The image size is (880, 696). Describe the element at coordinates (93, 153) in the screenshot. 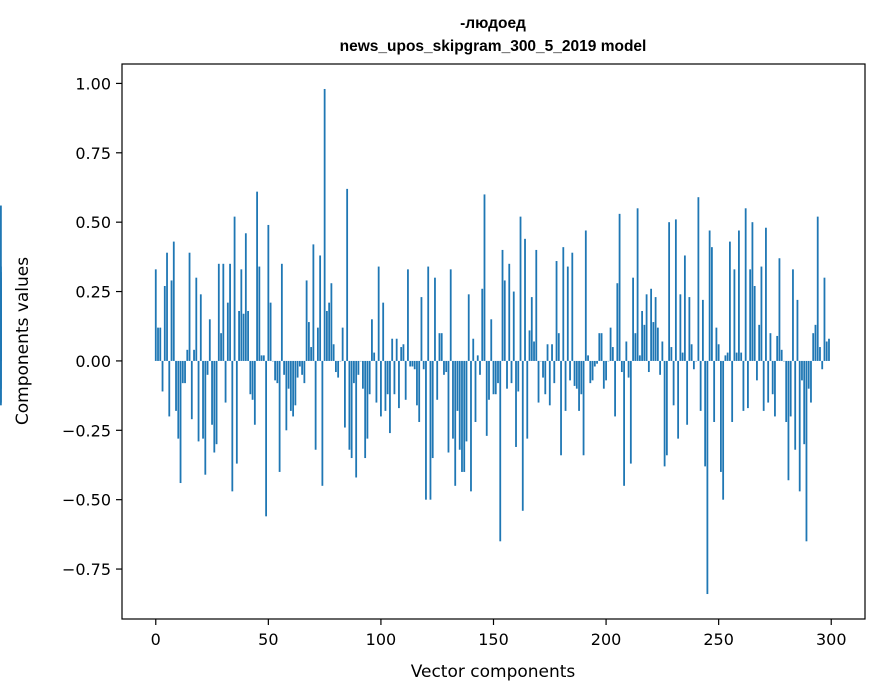

I see `y-tick-label: 0.75` at that location.